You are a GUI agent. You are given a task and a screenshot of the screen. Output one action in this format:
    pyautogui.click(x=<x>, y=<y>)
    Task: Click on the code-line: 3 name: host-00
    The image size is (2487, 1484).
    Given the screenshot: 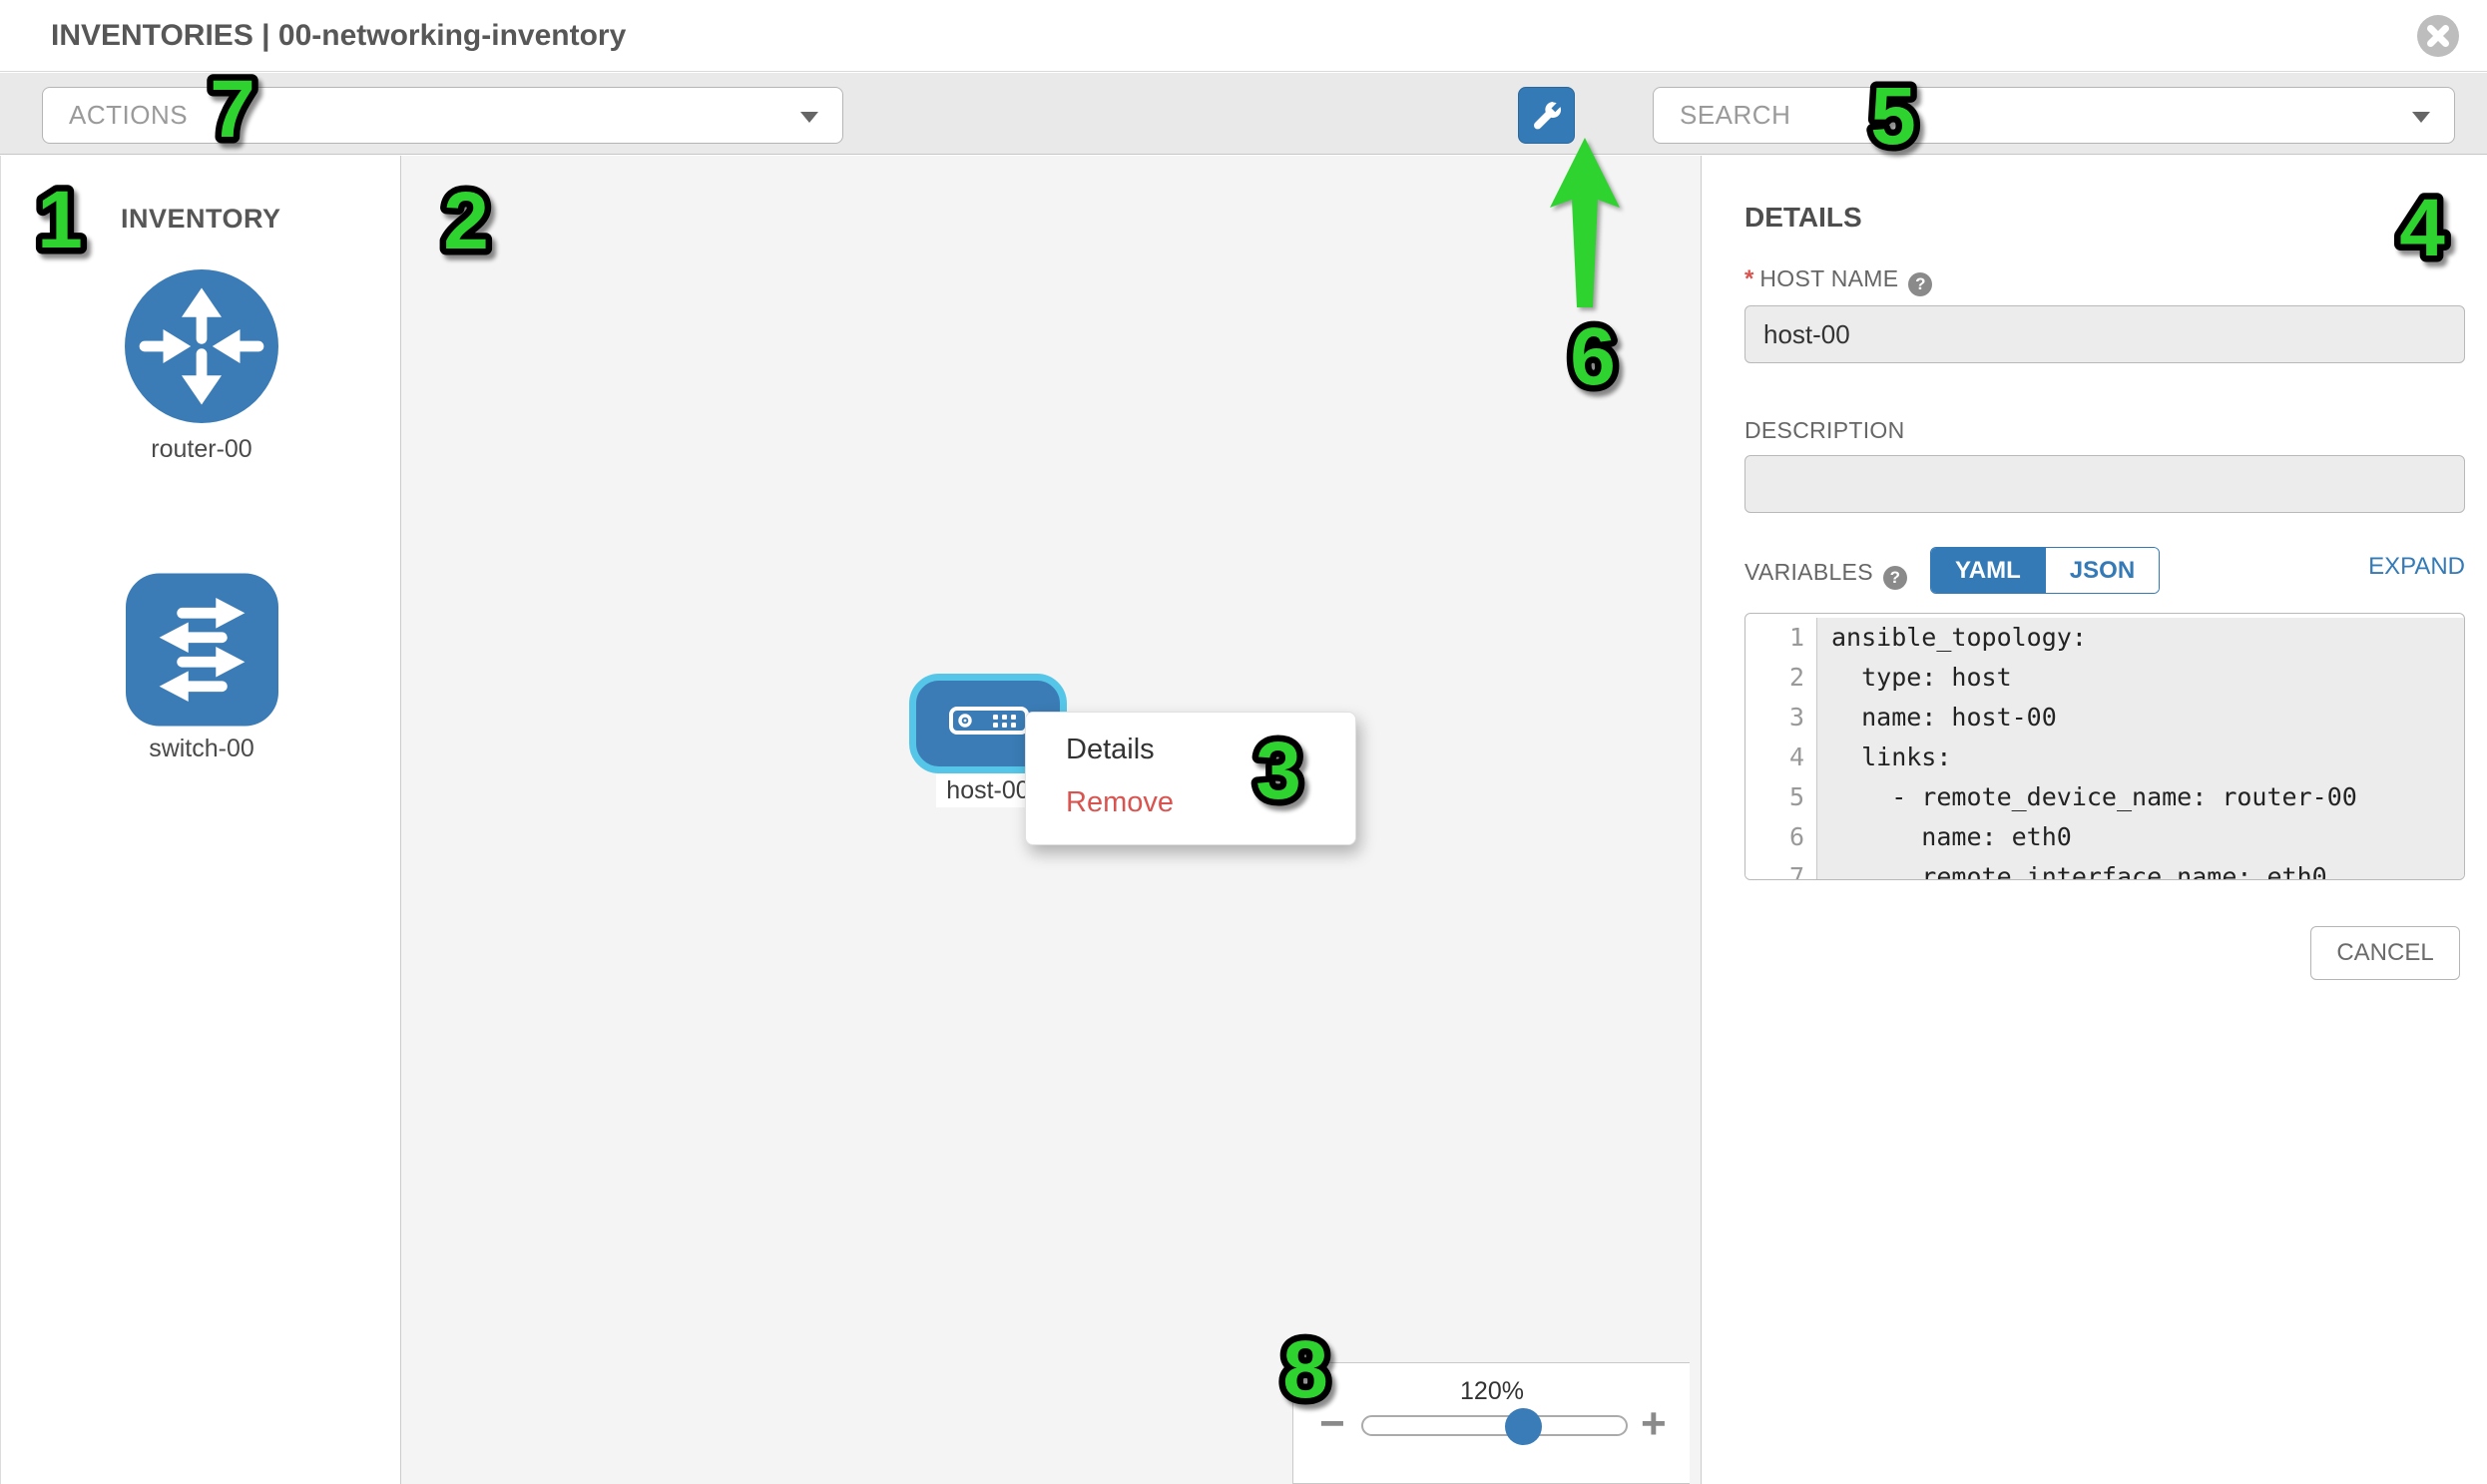 What is the action you would take?
    pyautogui.click(x=2104, y=718)
    